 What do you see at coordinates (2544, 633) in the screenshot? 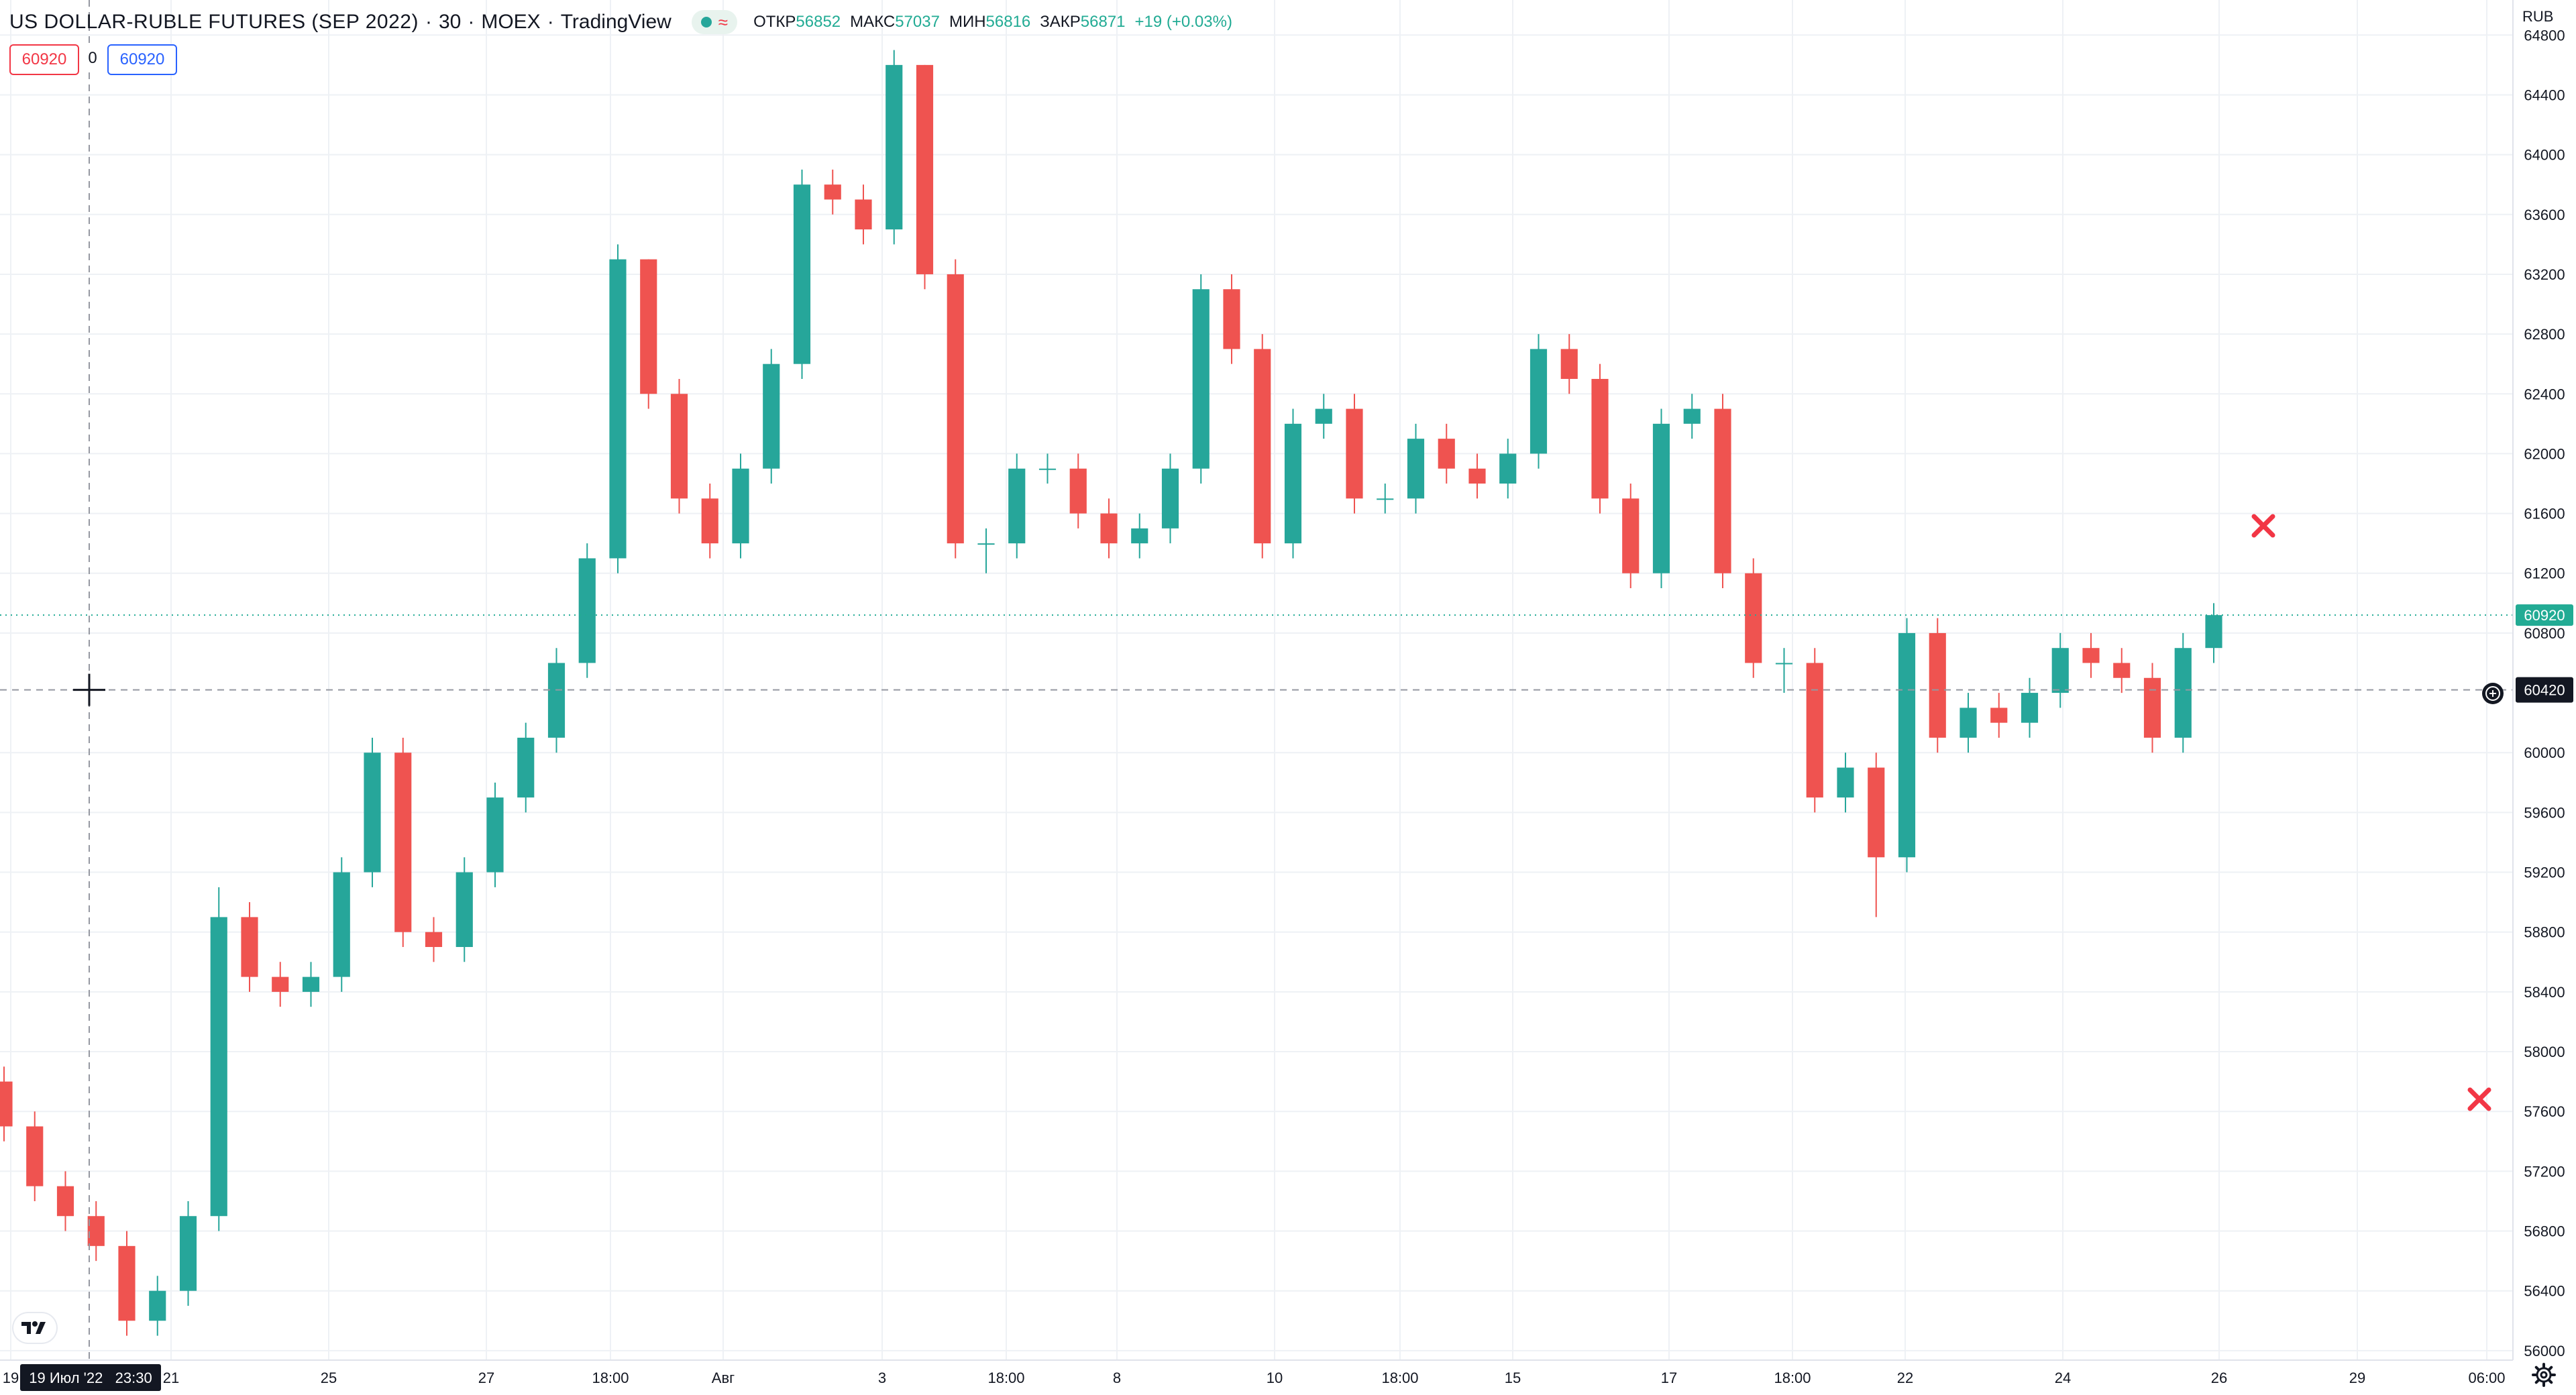
I see `price-tick-label: 60800` at bounding box center [2544, 633].